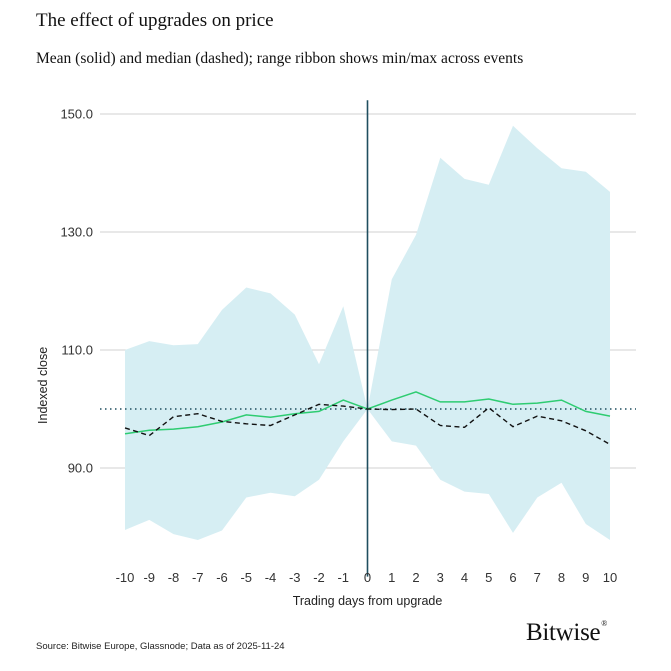 The height and width of the screenshot is (671, 671). What do you see at coordinates (76, 114) in the screenshot?
I see `y-tick-label-150: 150.0` at bounding box center [76, 114].